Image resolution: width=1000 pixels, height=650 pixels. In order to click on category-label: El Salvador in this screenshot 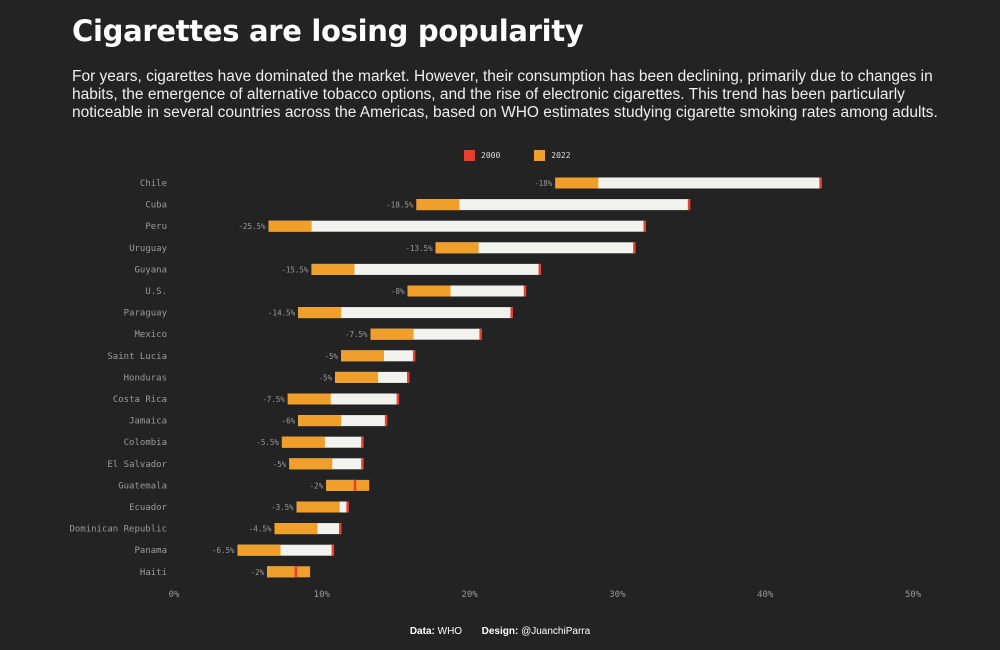, I will do `click(137, 465)`.